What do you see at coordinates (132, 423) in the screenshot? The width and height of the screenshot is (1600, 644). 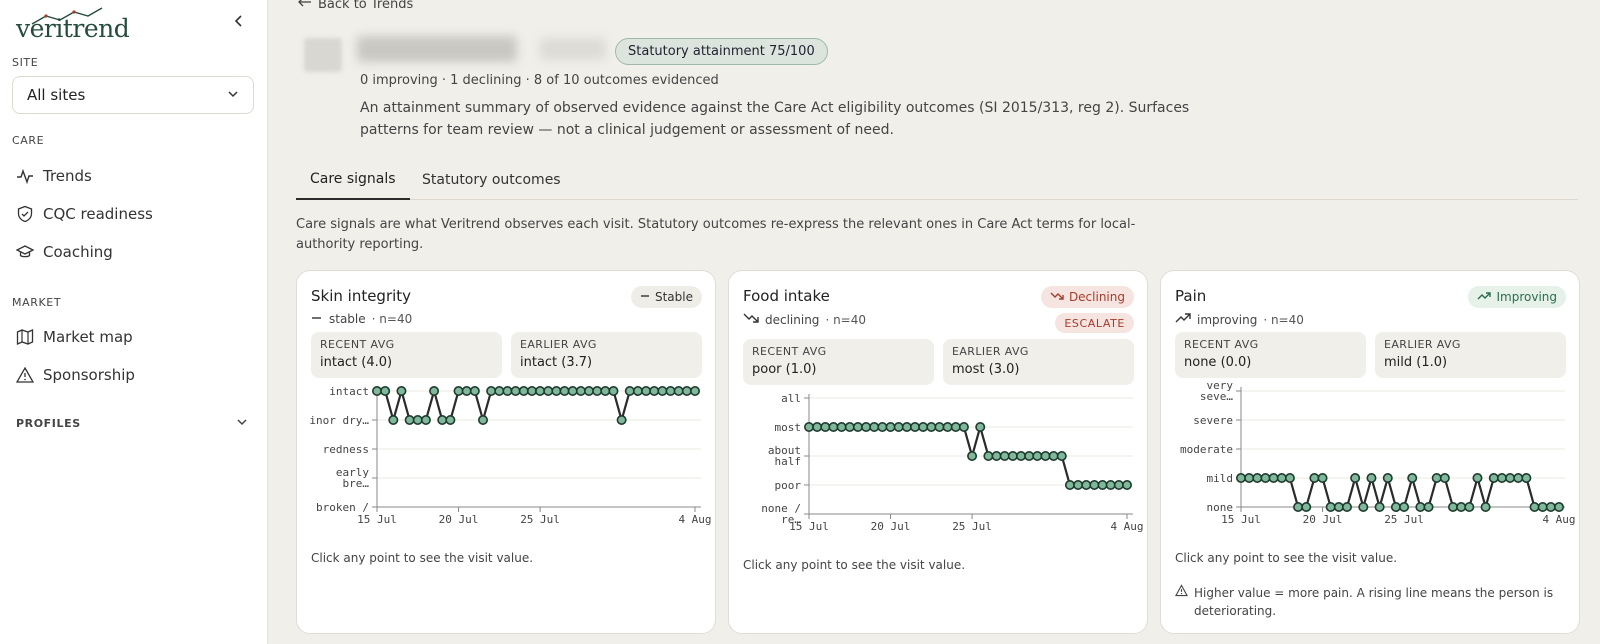 I see `profiles-toggle: PROFILES` at bounding box center [132, 423].